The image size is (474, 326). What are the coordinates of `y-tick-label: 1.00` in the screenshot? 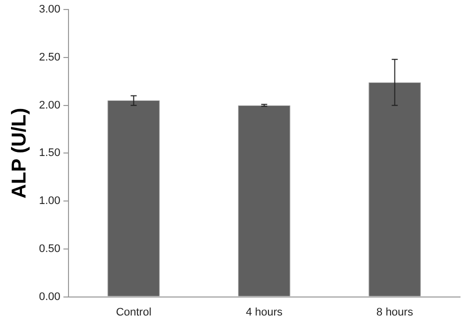 It's located at (49, 201).